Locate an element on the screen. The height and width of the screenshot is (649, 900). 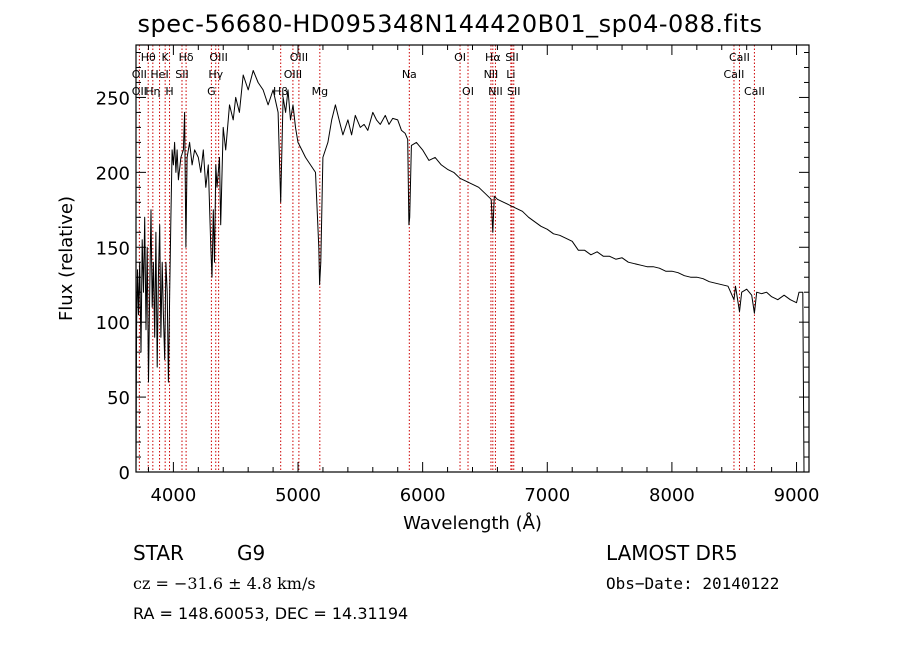
line-label-row2-7: Li is located at coordinates (510, 74).